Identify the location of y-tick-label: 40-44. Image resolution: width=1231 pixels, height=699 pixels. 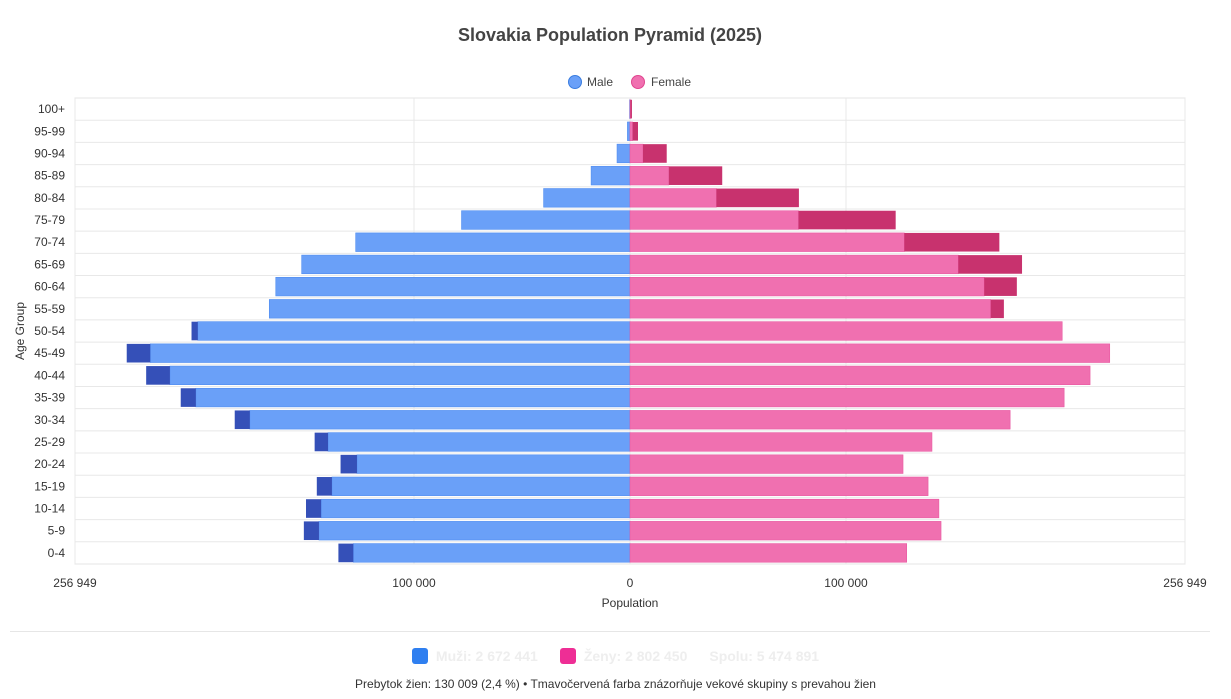
(49, 375).